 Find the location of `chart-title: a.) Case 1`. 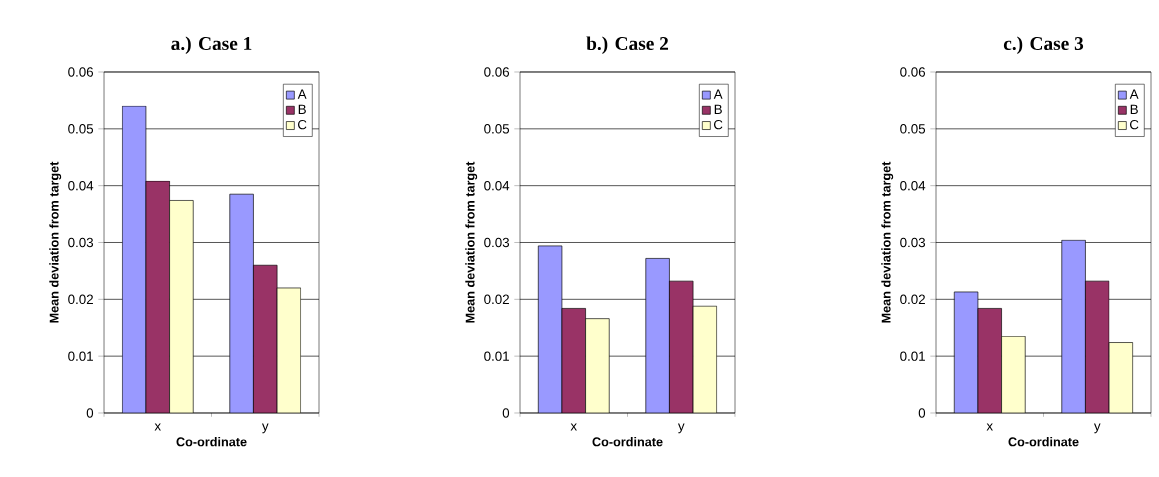

chart-title: a.) Case 1 is located at coordinates (211, 45).